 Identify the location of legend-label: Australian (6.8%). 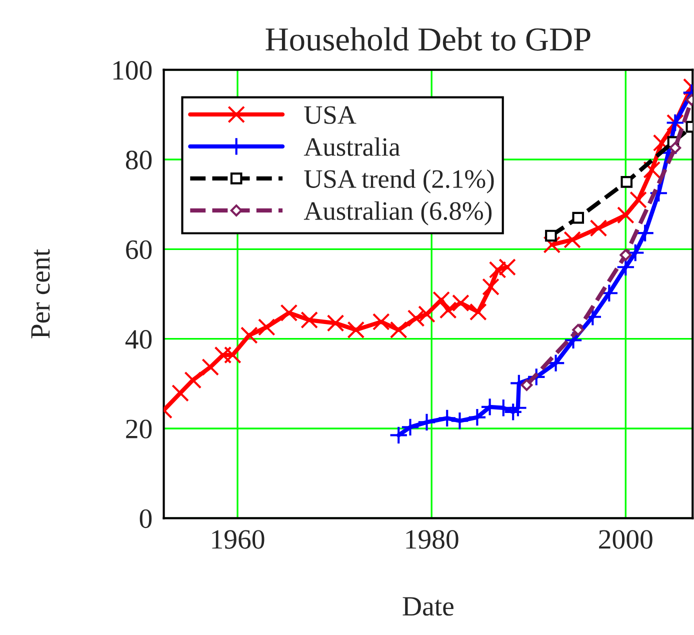
(398, 213).